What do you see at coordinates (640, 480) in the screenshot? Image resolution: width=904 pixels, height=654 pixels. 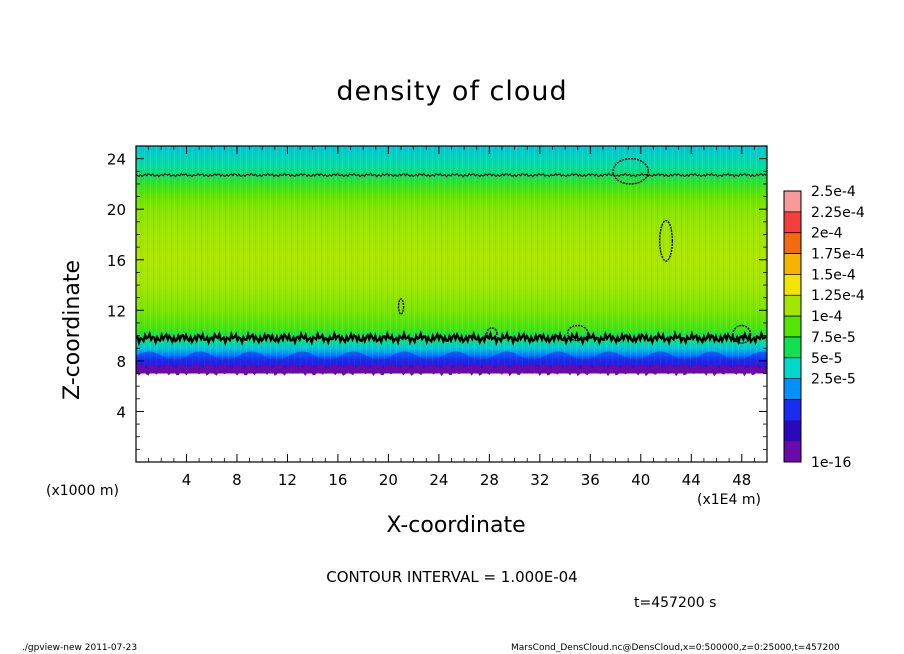 I see `x-tick-label: 40` at bounding box center [640, 480].